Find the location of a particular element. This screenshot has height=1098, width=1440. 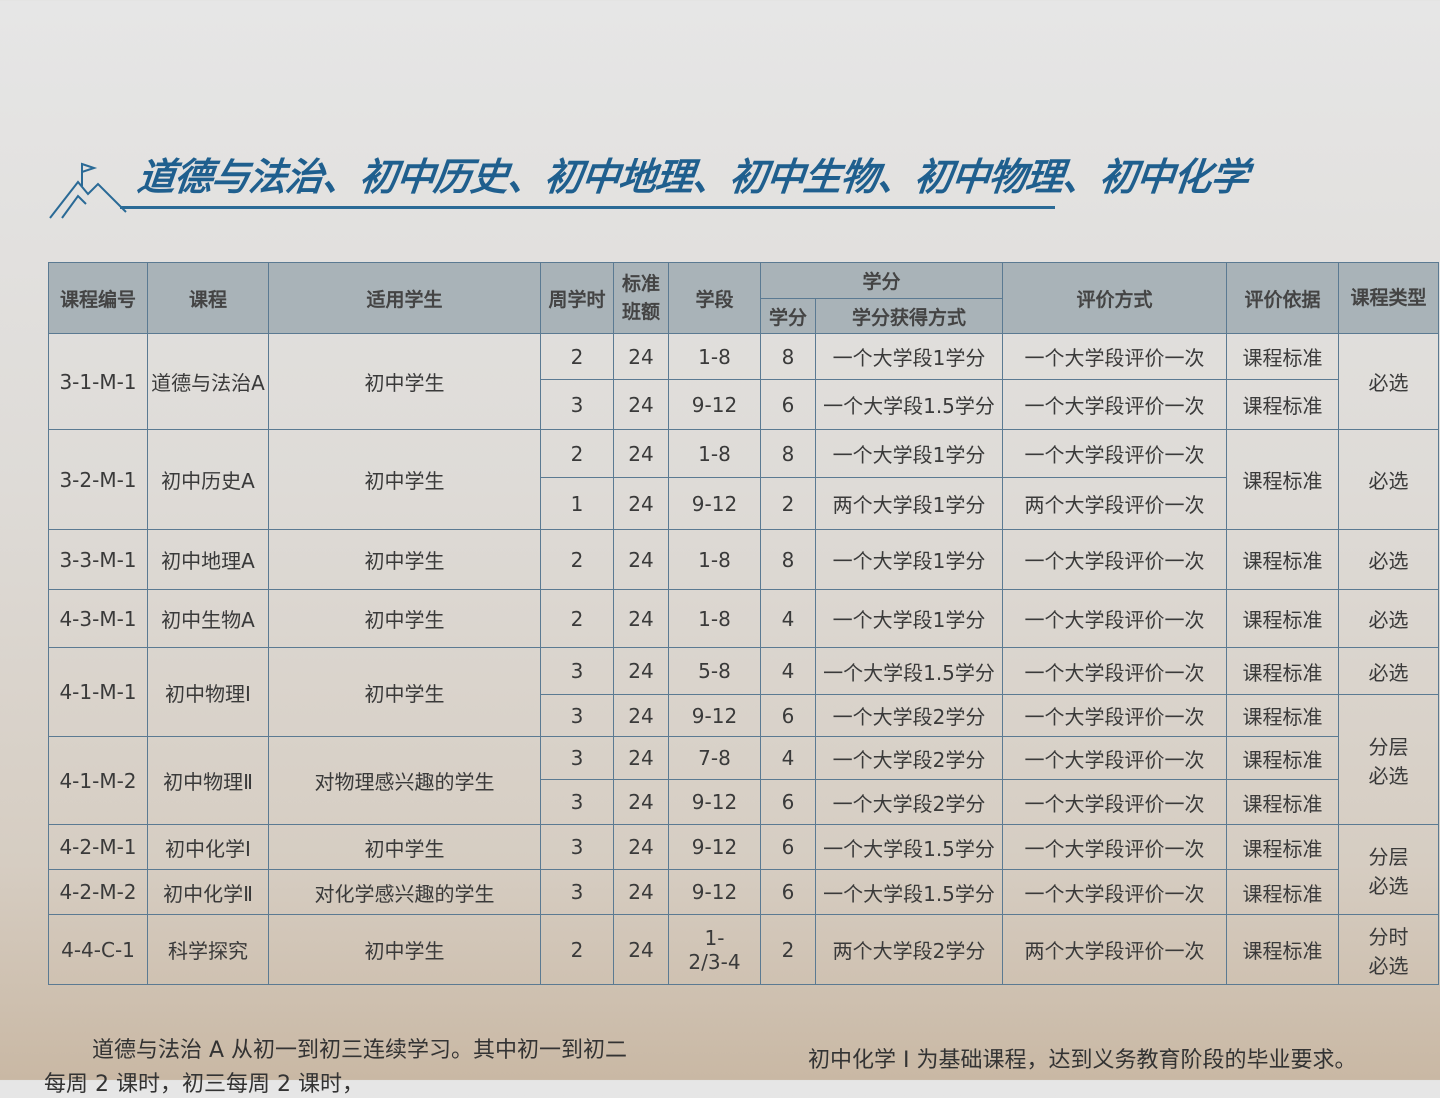

cell-course: 初中化学Ⅰ is located at coordinates (208, 847).